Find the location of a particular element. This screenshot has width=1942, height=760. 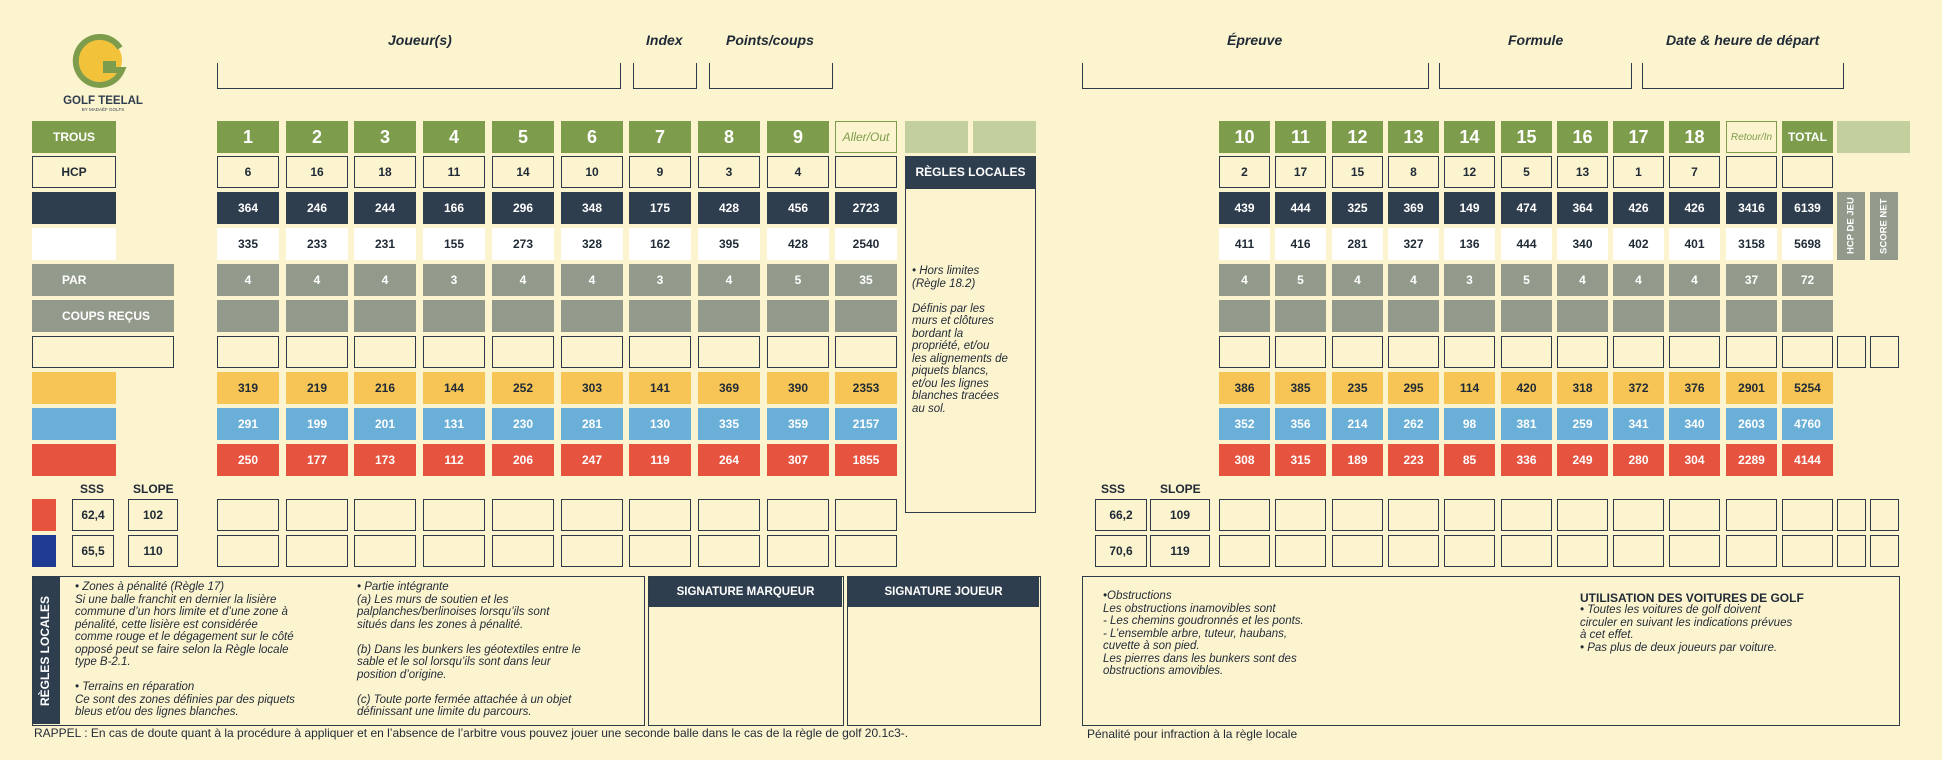

signature-marker-box: SIGNATURE MARQUEUR is located at coordinates (746, 651).